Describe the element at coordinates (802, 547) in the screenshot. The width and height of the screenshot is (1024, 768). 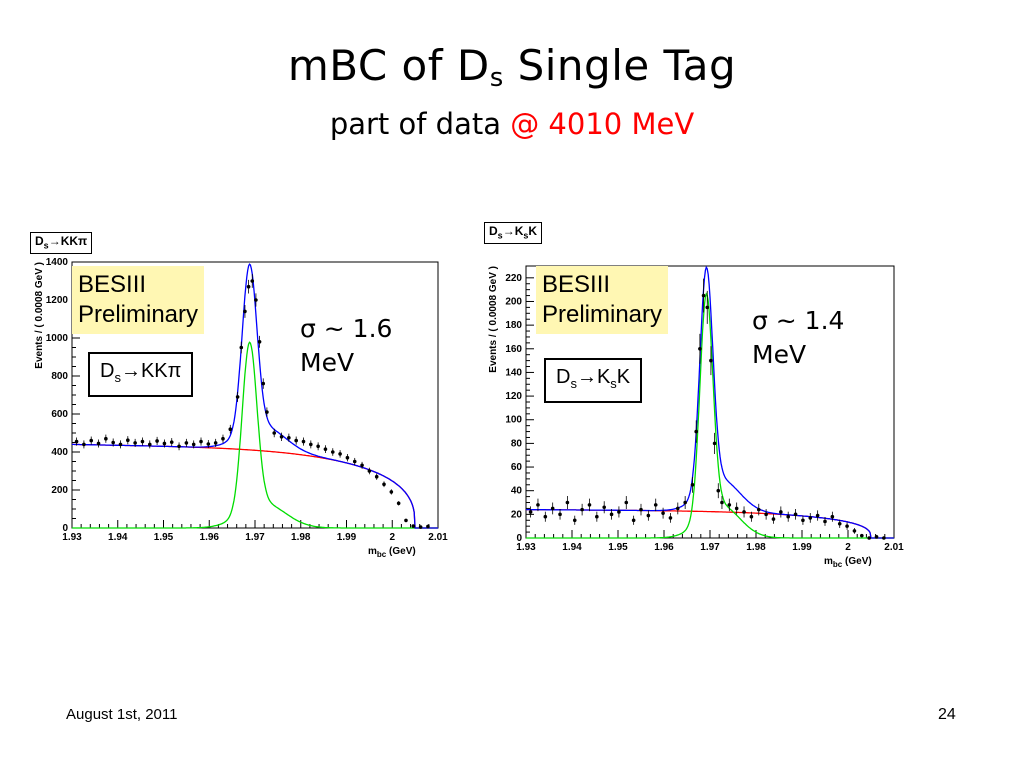
I see `x-tick-label: 1.99` at that location.